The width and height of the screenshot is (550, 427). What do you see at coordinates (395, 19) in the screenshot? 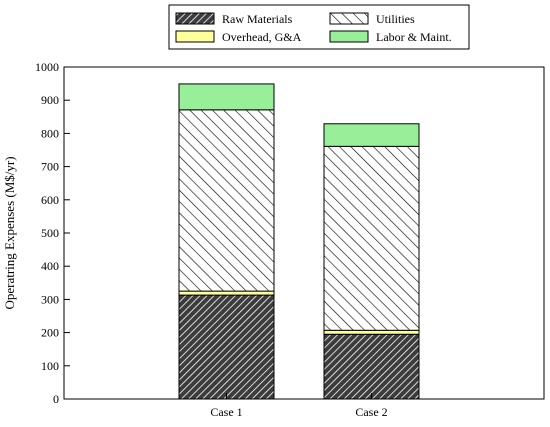
I see `legend-label: Utilities` at bounding box center [395, 19].